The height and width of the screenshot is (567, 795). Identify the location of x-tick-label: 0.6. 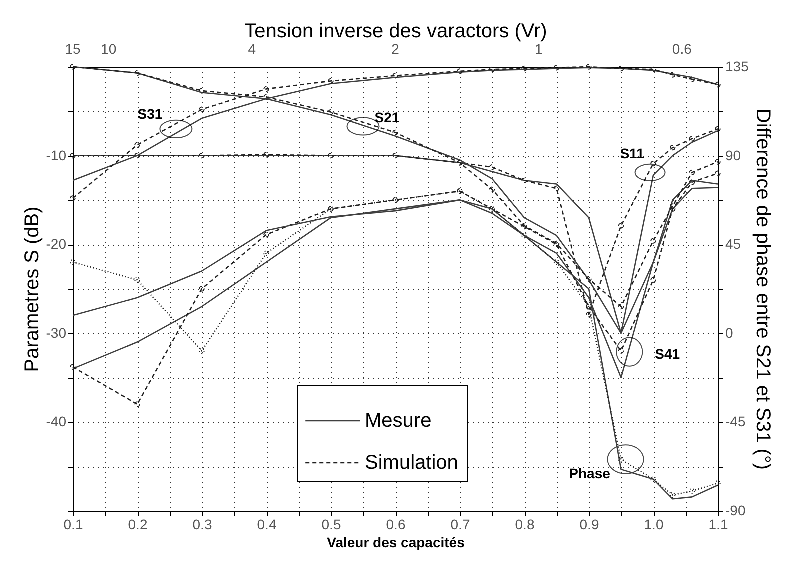
(396, 524).